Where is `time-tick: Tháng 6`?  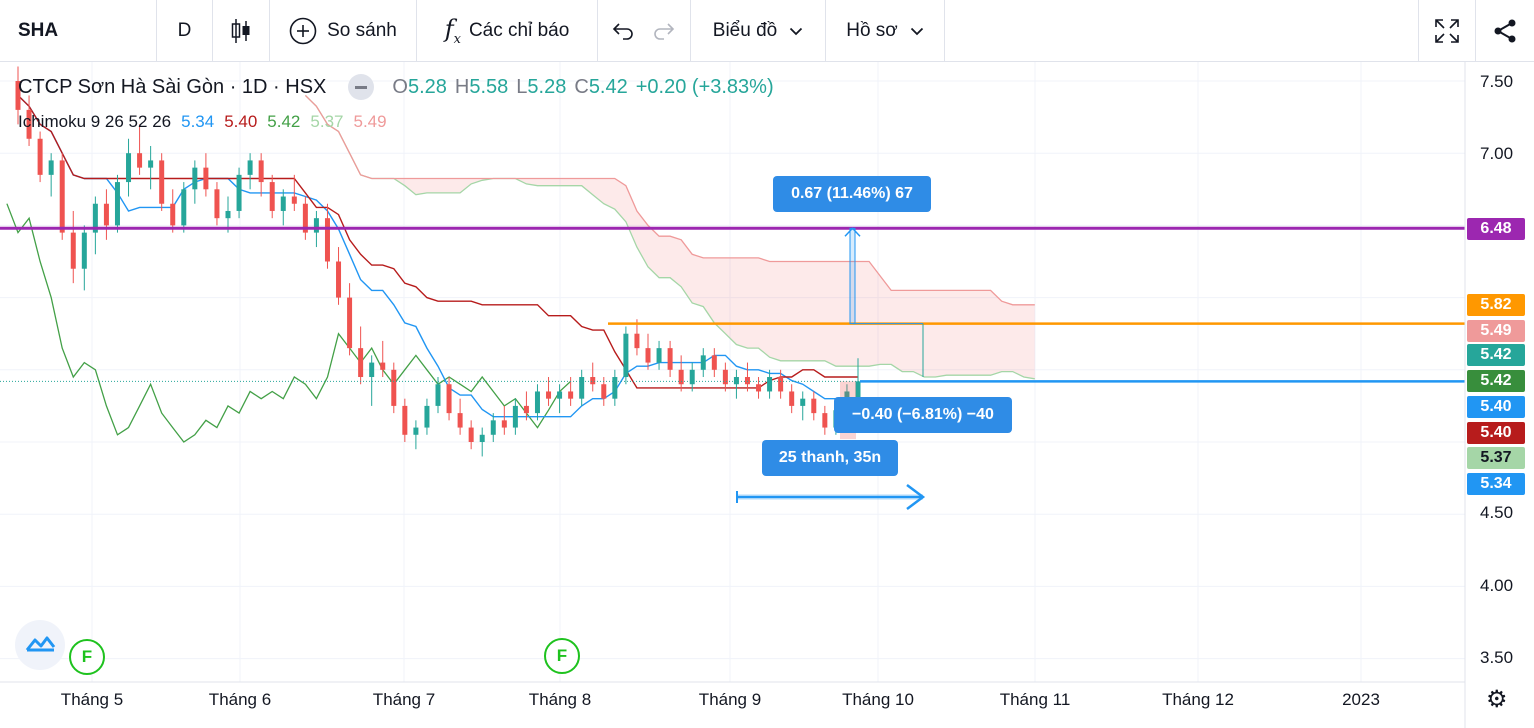
time-tick: Tháng 6 is located at coordinates (240, 699).